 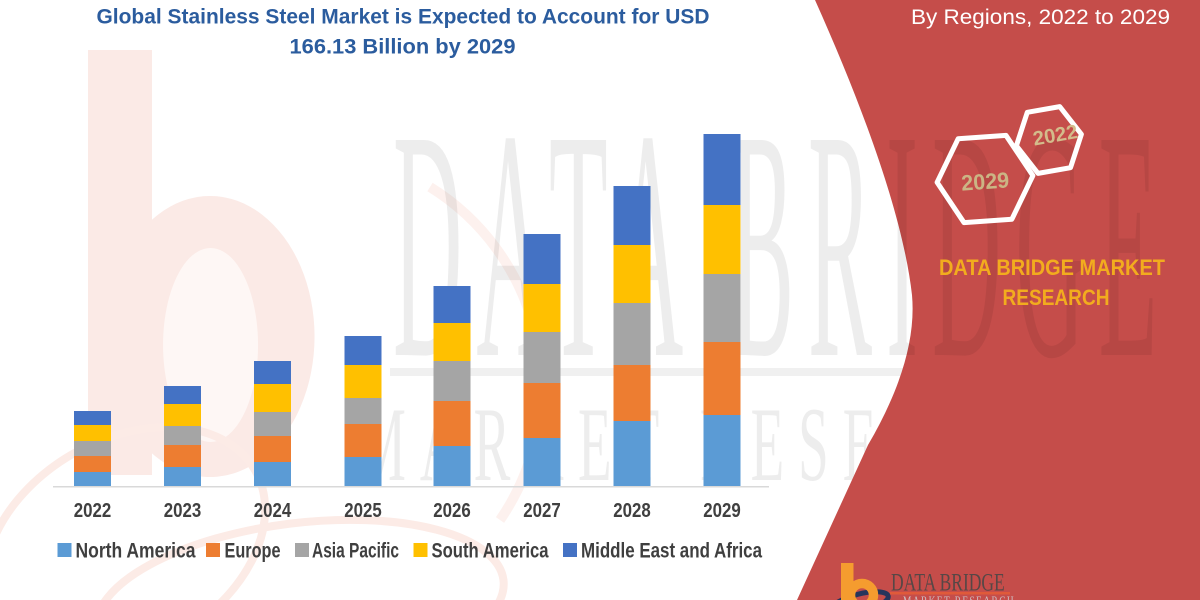 I want to click on svg-text: 2026, so click(x=452, y=510).